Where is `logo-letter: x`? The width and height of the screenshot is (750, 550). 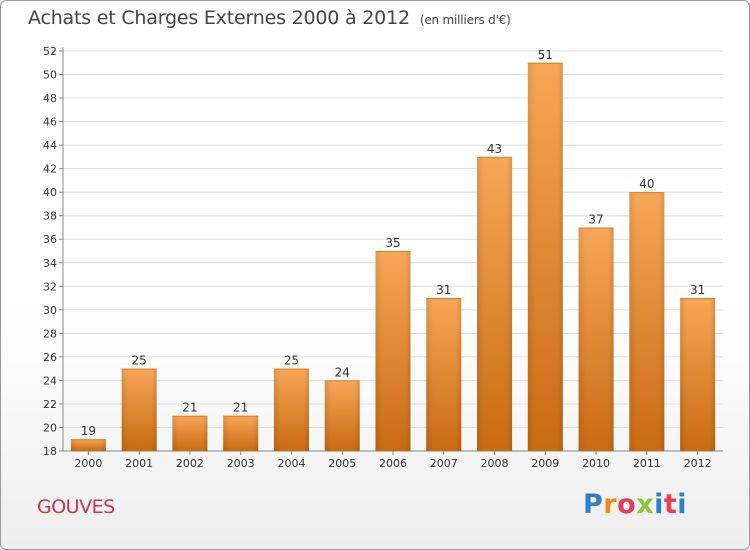
logo-letter: x is located at coordinates (645, 504).